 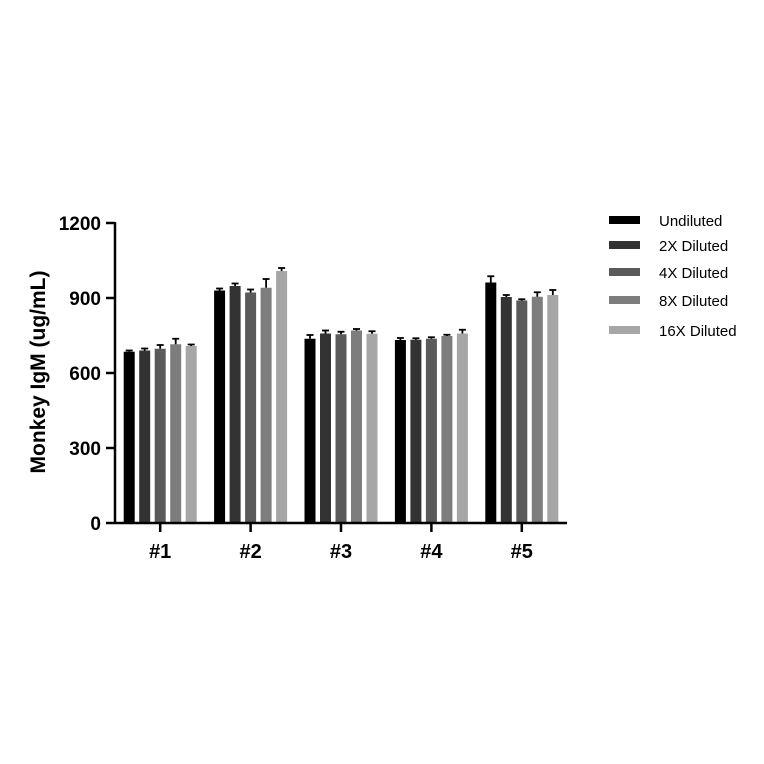 I want to click on y-tick-label: 900, so click(x=85, y=299).